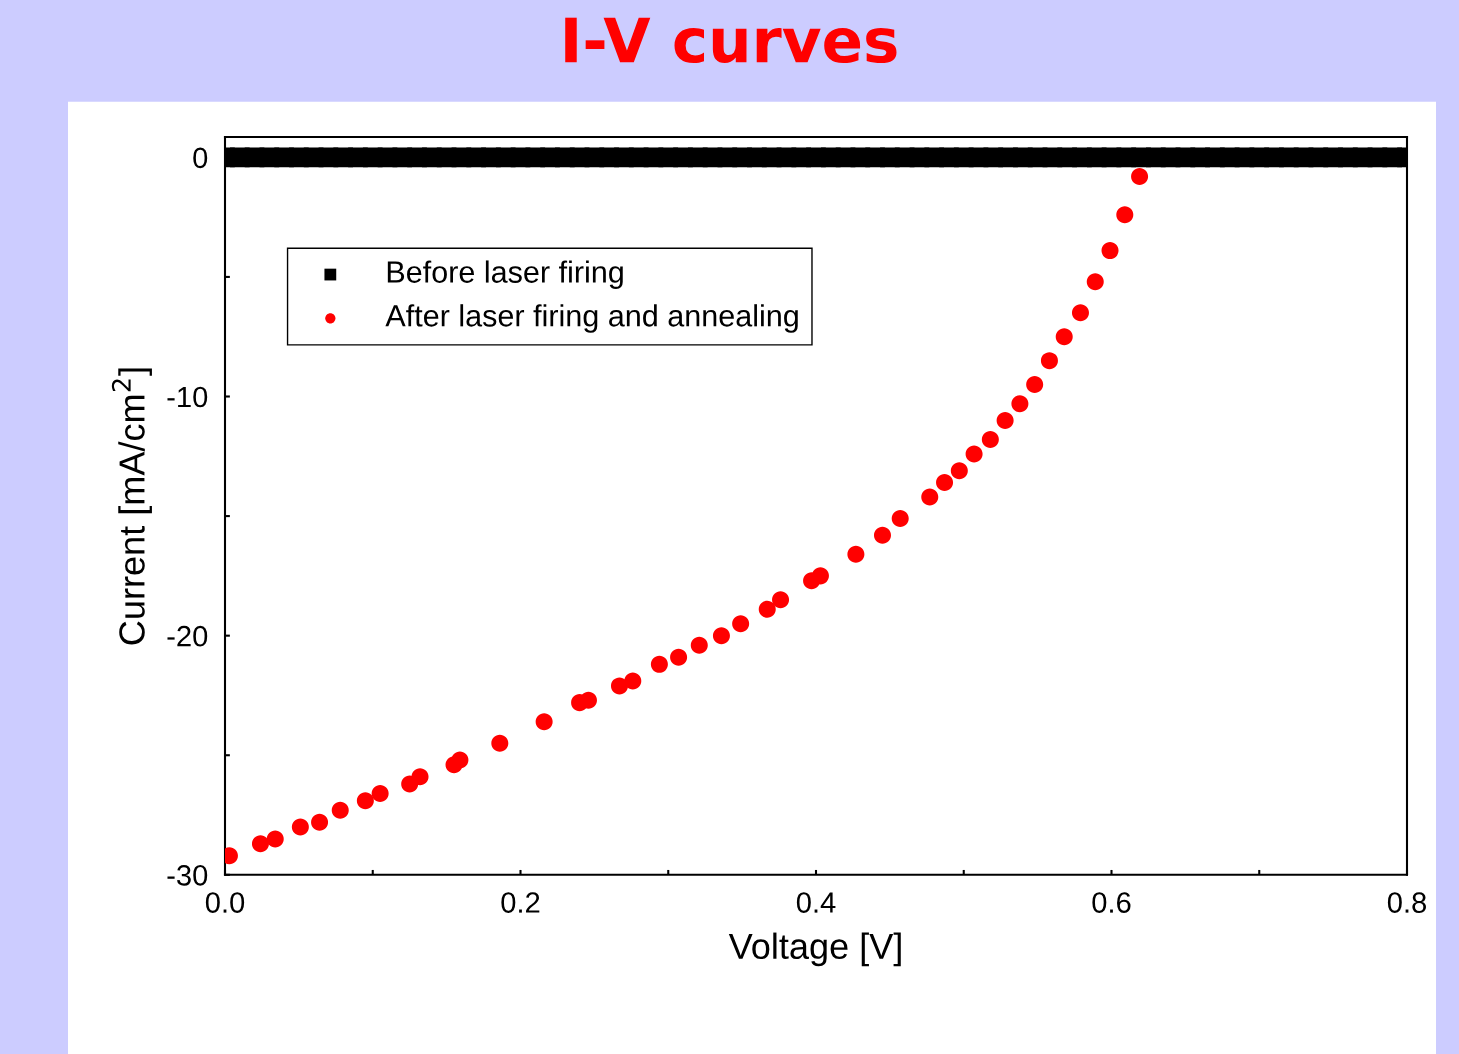 The width and height of the screenshot is (1459, 1054). I want to click on y-tick-label: 0, so click(200, 158).